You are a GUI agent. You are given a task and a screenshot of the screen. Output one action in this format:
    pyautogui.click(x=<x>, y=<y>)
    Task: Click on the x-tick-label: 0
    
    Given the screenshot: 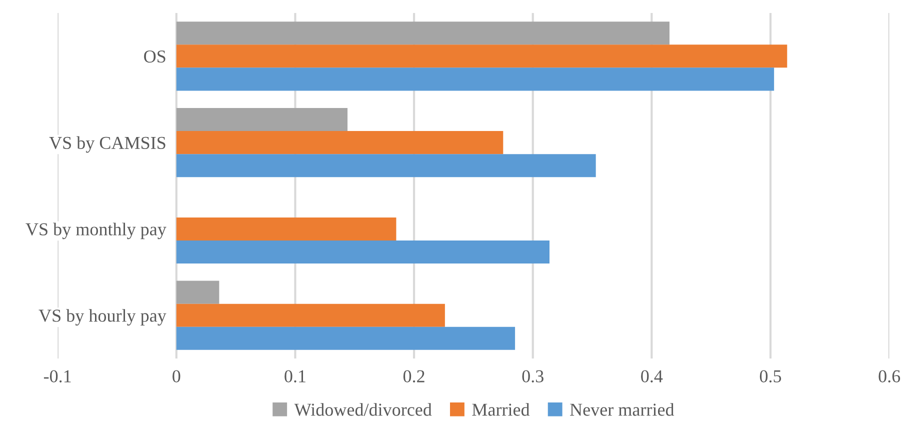 What is the action you would take?
    pyautogui.click(x=176, y=376)
    